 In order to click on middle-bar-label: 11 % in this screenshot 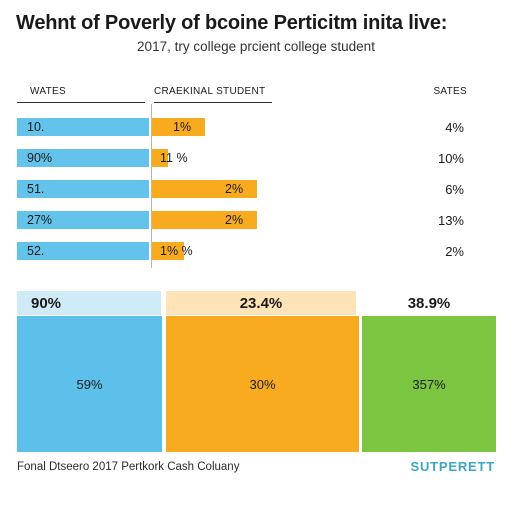, I will do `click(174, 158)`.